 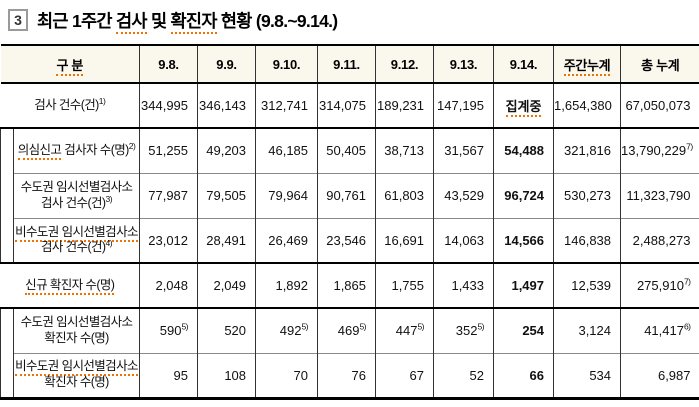 I want to click on cell-value: 344,995, so click(x=165, y=105).